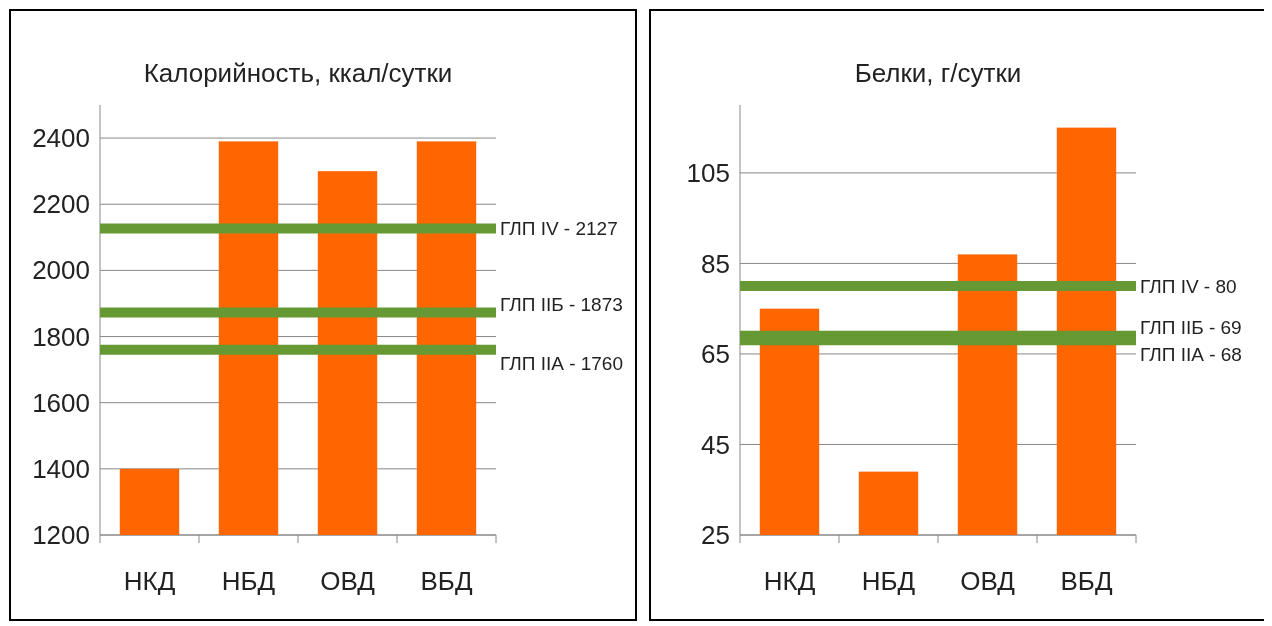  What do you see at coordinates (1191, 328) in the screenshot?
I see `ref-line-label: ГЛП IIБ - 69` at bounding box center [1191, 328].